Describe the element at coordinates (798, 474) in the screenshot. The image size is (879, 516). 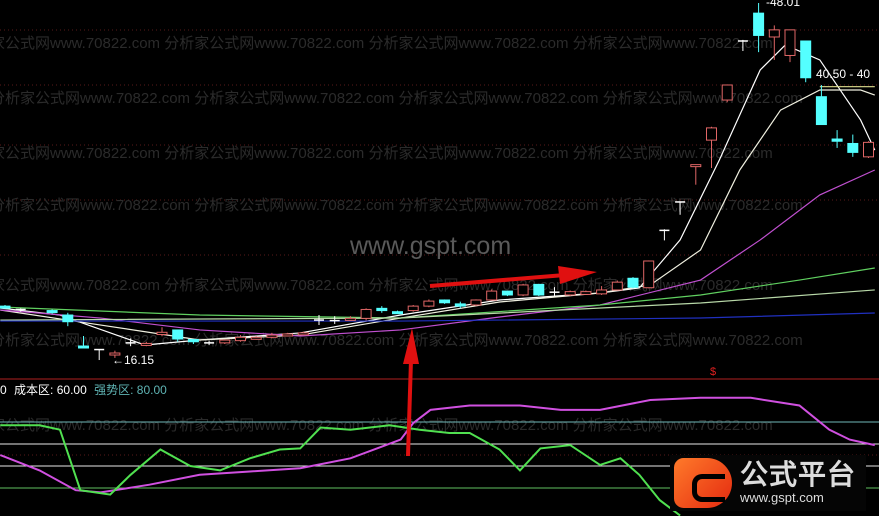
I see `logo-cn-text: 公式平台` at that location.